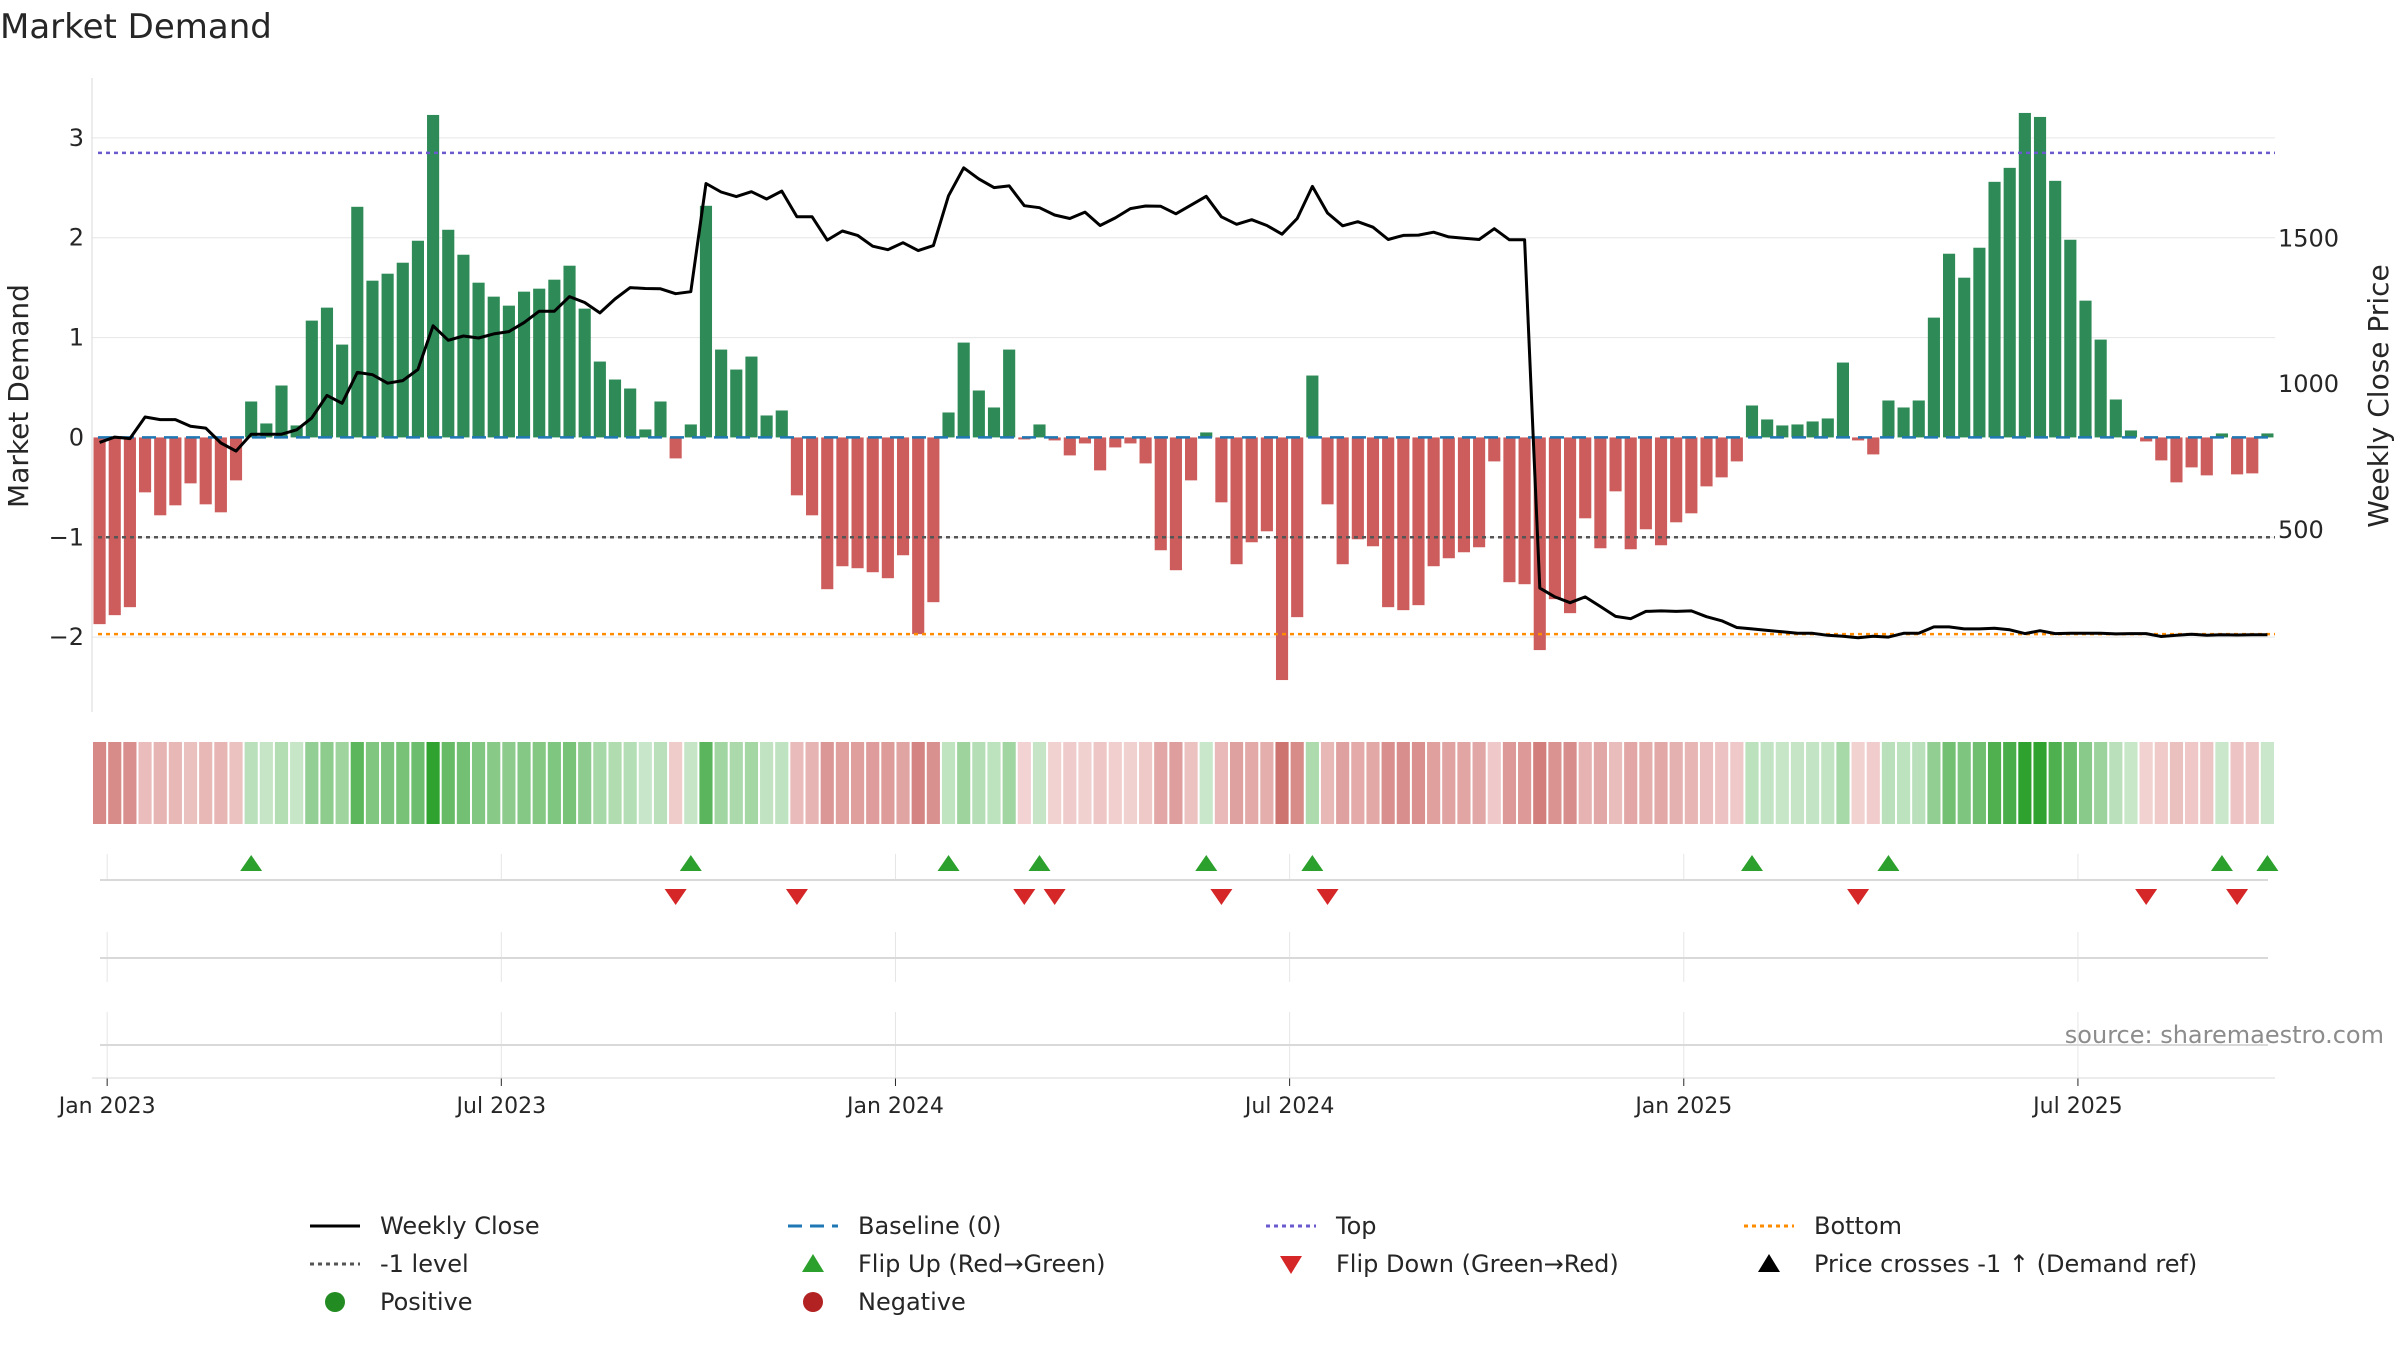 The width and height of the screenshot is (2400, 1354). Describe the element at coordinates (930, 1226) in the screenshot. I see `legend-label: Baseline (0)` at that location.